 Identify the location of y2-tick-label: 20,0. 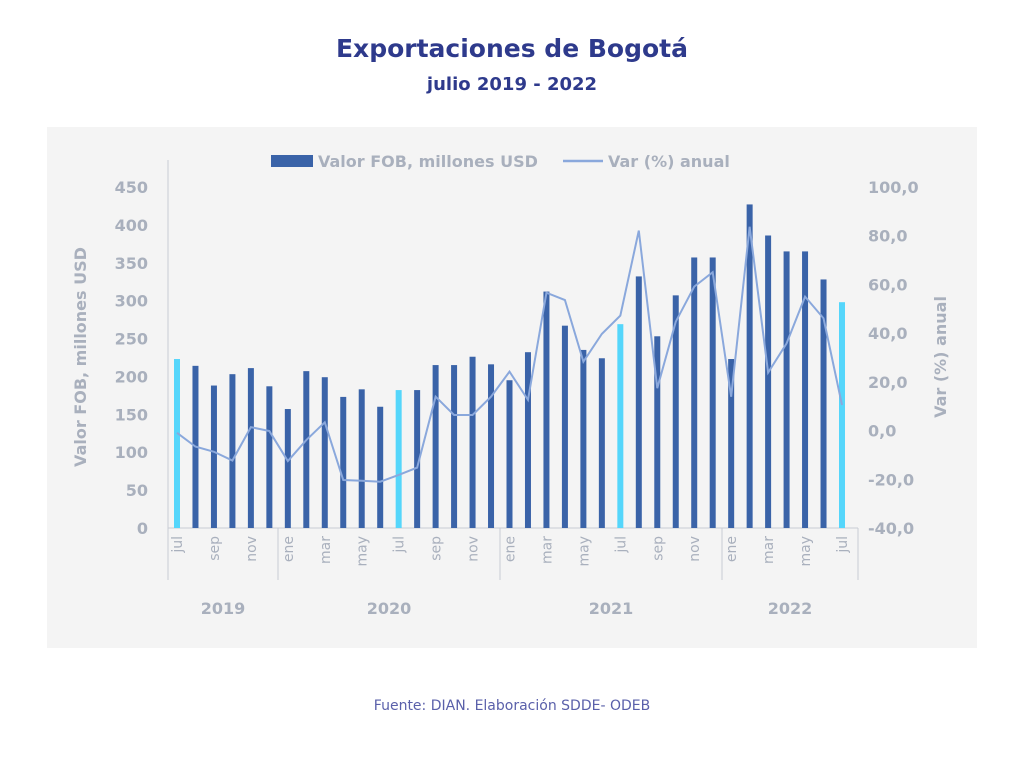
(887, 382).